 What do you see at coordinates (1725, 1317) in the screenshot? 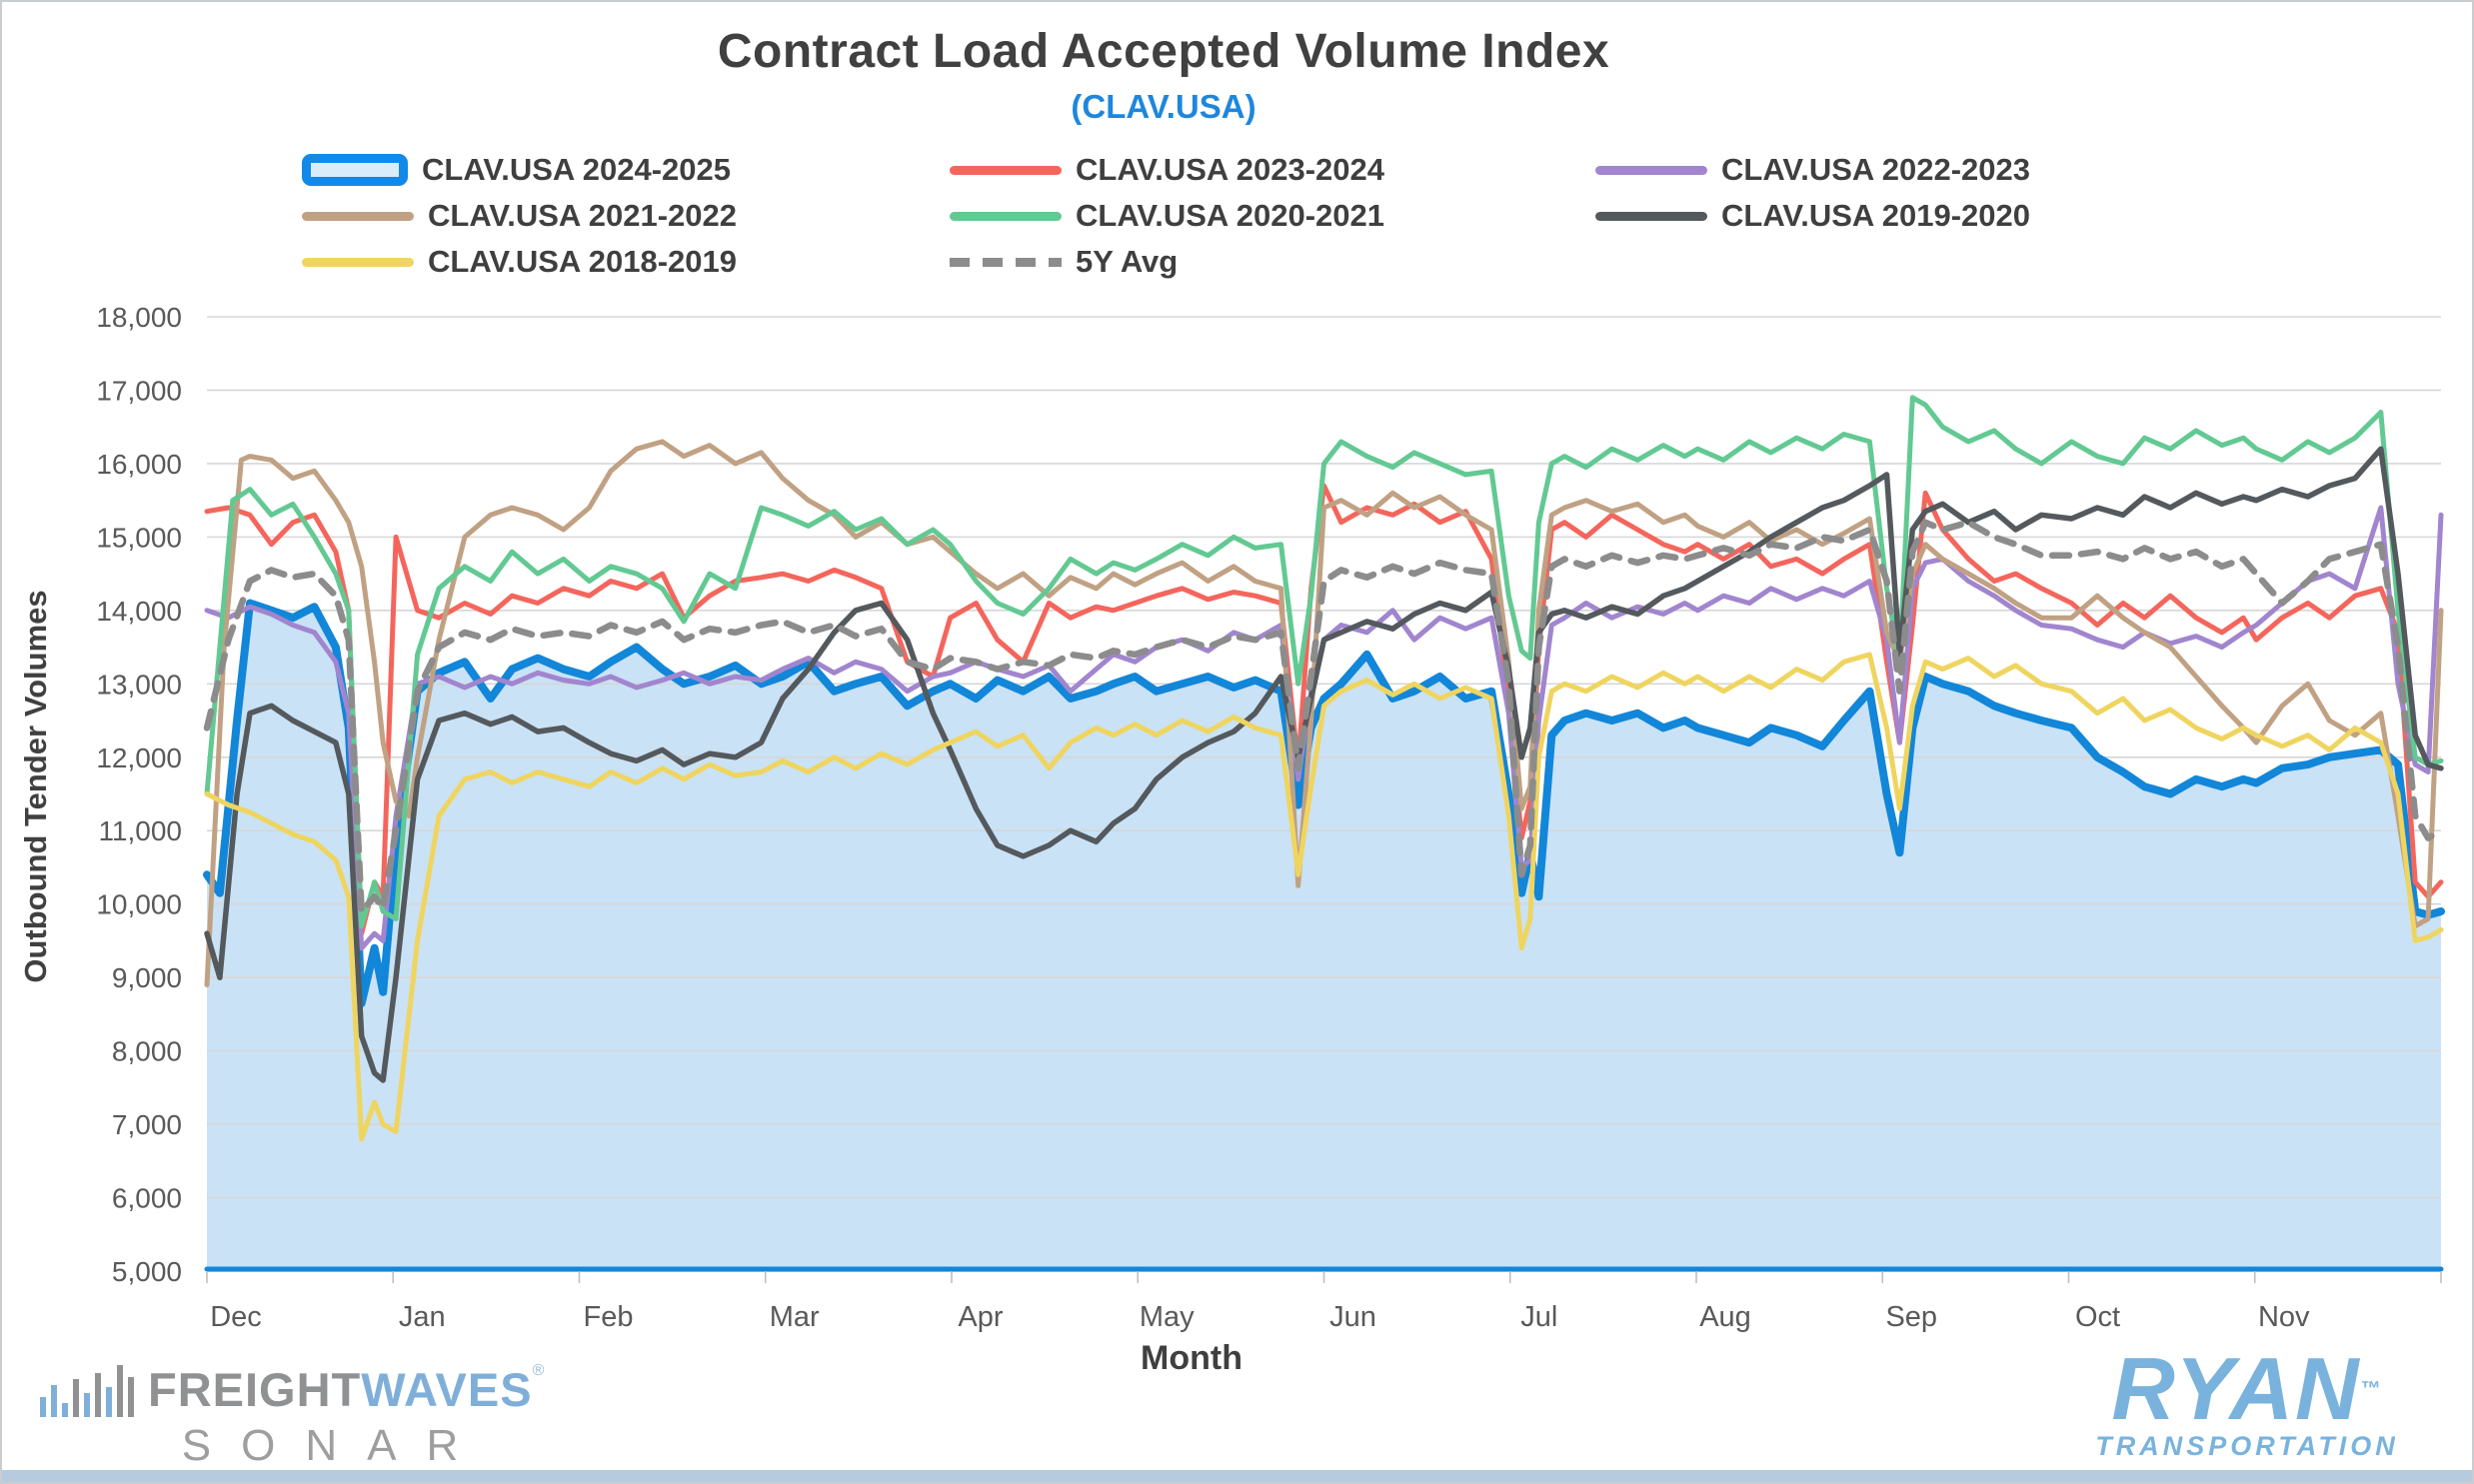
I see `x-tick-label-Aug: Aug` at bounding box center [1725, 1317].